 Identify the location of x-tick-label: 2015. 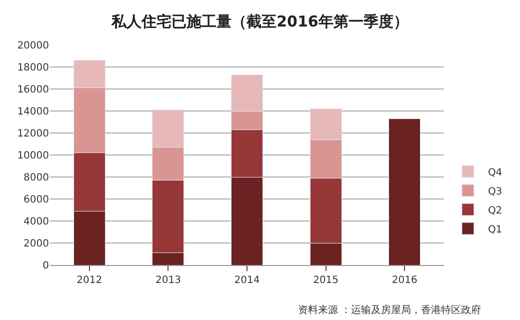
(326, 280).